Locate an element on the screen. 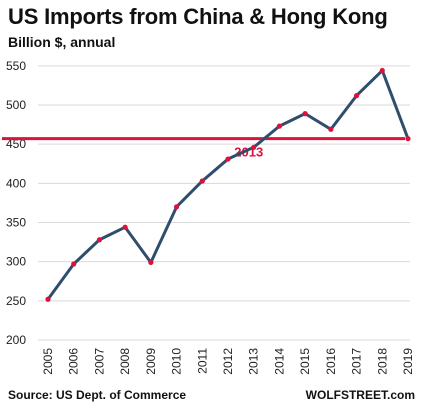 The image size is (423, 414). y-tick-label: 200 is located at coordinates (16, 340).